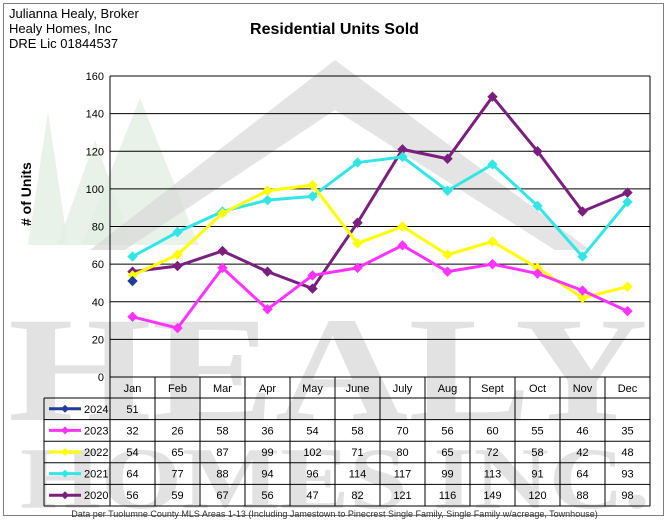  What do you see at coordinates (492, 389) in the screenshot?
I see `x-tick-label: Sept` at bounding box center [492, 389].